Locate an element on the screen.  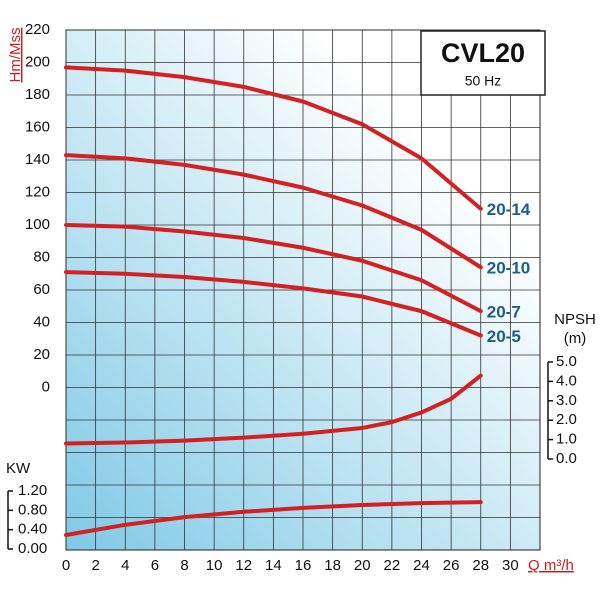
y3-tick-label: 0.40 is located at coordinates (32, 529).